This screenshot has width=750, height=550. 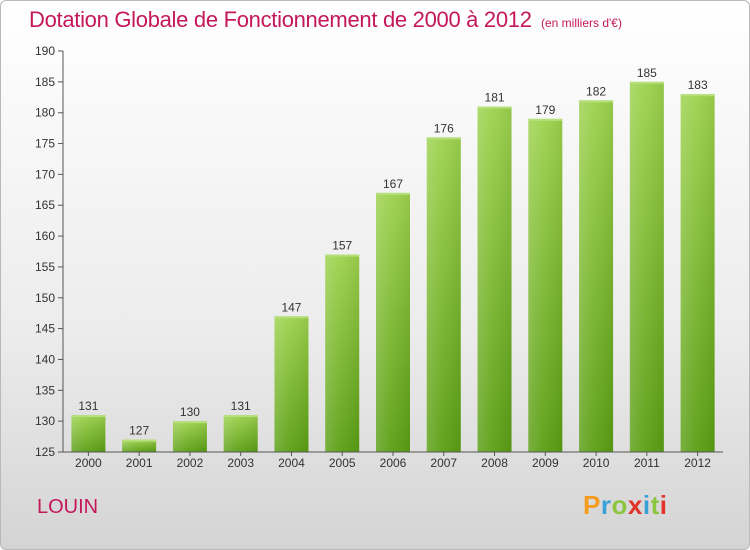 What do you see at coordinates (581, 23) in the screenshot?
I see `chart-subtitle: (en milliers d'€)` at bounding box center [581, 23].